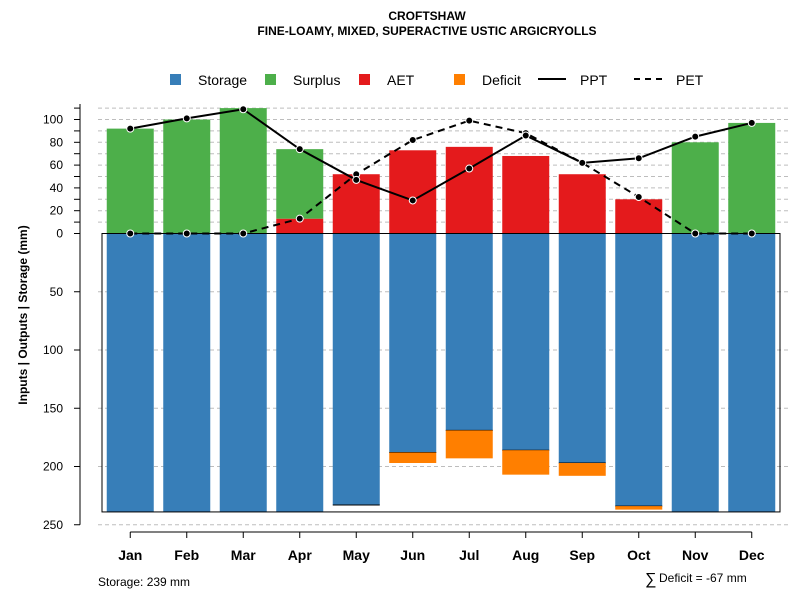  What do you see at coordinates (703, 578) in the screenshot?
I see `deficit-footer: Deficit = -67 mm` at bounding box center [703, 578].